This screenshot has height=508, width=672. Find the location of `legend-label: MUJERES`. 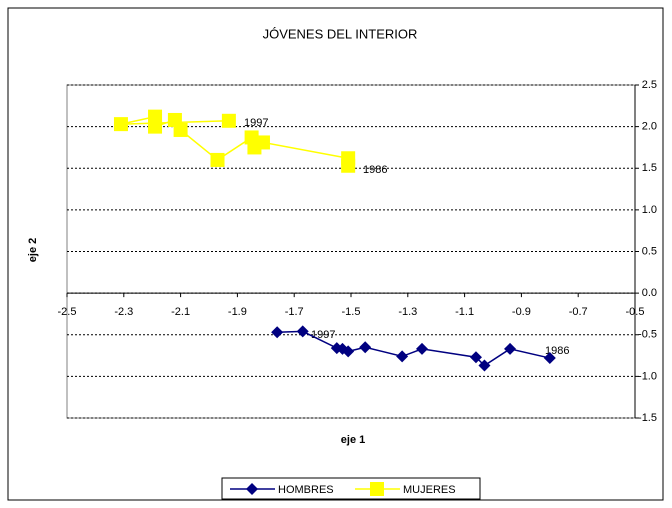

legend-label: MUJERES is located at coordinates (429, 490).